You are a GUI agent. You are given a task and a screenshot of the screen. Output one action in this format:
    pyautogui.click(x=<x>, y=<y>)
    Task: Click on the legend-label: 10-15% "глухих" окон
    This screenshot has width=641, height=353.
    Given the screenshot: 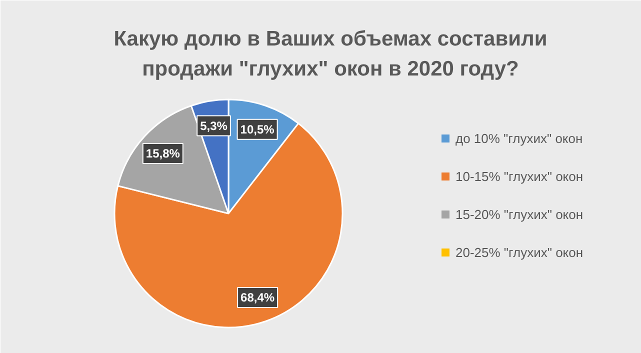 What is the action you would take?
    pyautogui.click(x=520, y=176)
    